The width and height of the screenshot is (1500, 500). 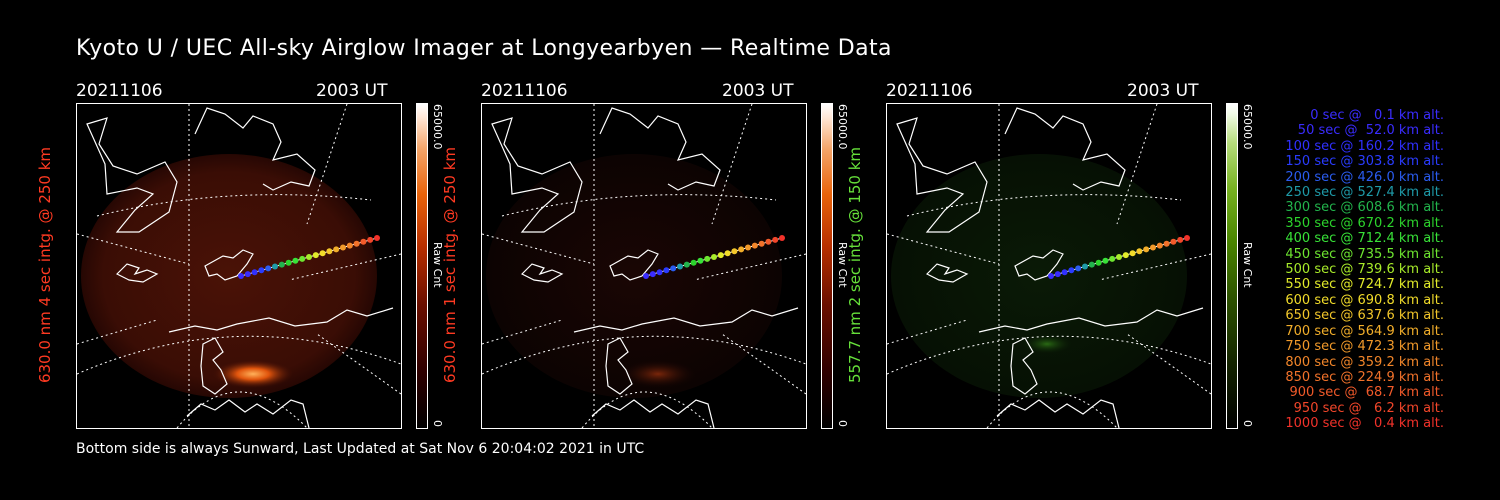 I want to click on legend-entry: 600 sec @ 690.8 km alt., so click(x=1364, y=300).